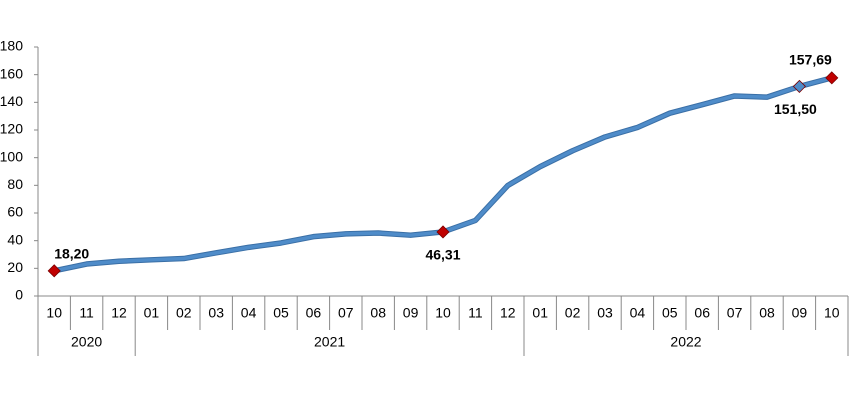  I want to click on year-label: 2020, so click(86, 342).